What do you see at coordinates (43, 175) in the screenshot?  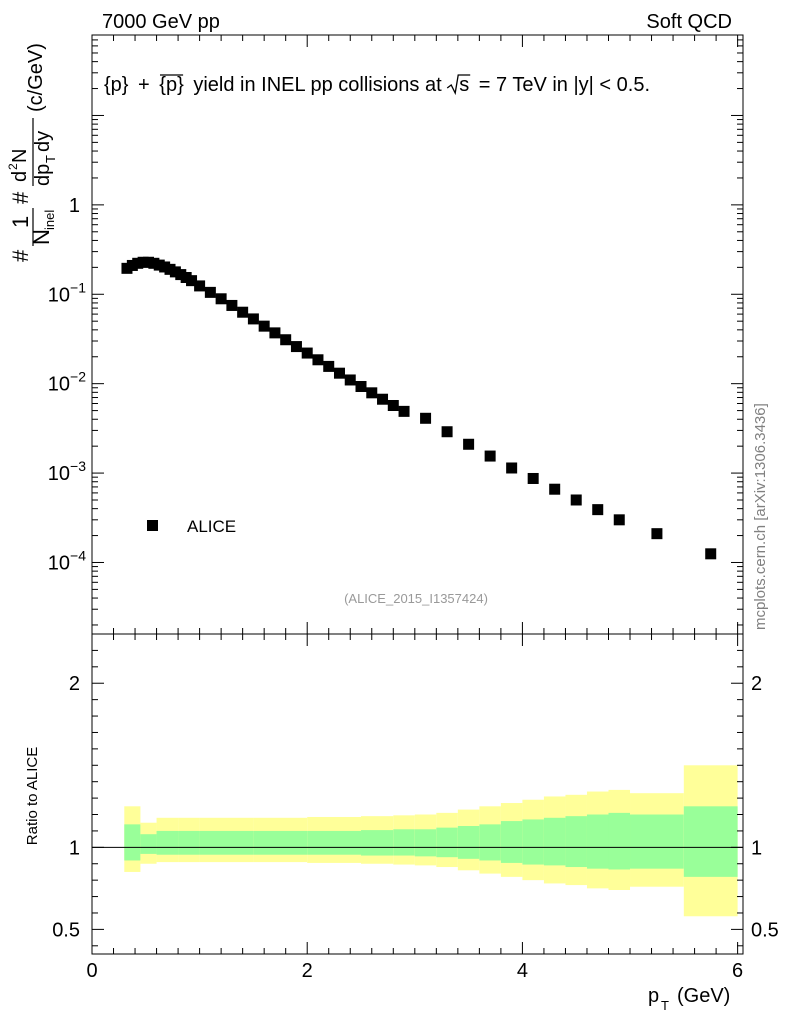 I see `ylabel-dp: dp` at bounding box center [43, 175].